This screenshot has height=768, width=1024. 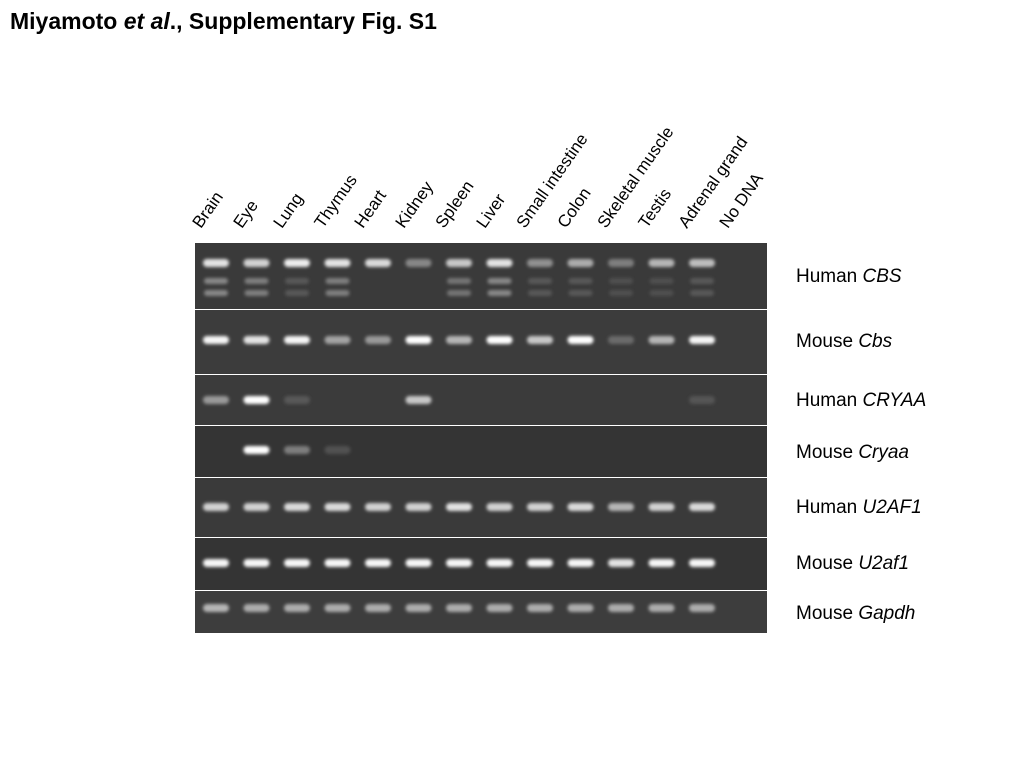 I want to click on lane-label: Heart, so click(x=370, y=209).